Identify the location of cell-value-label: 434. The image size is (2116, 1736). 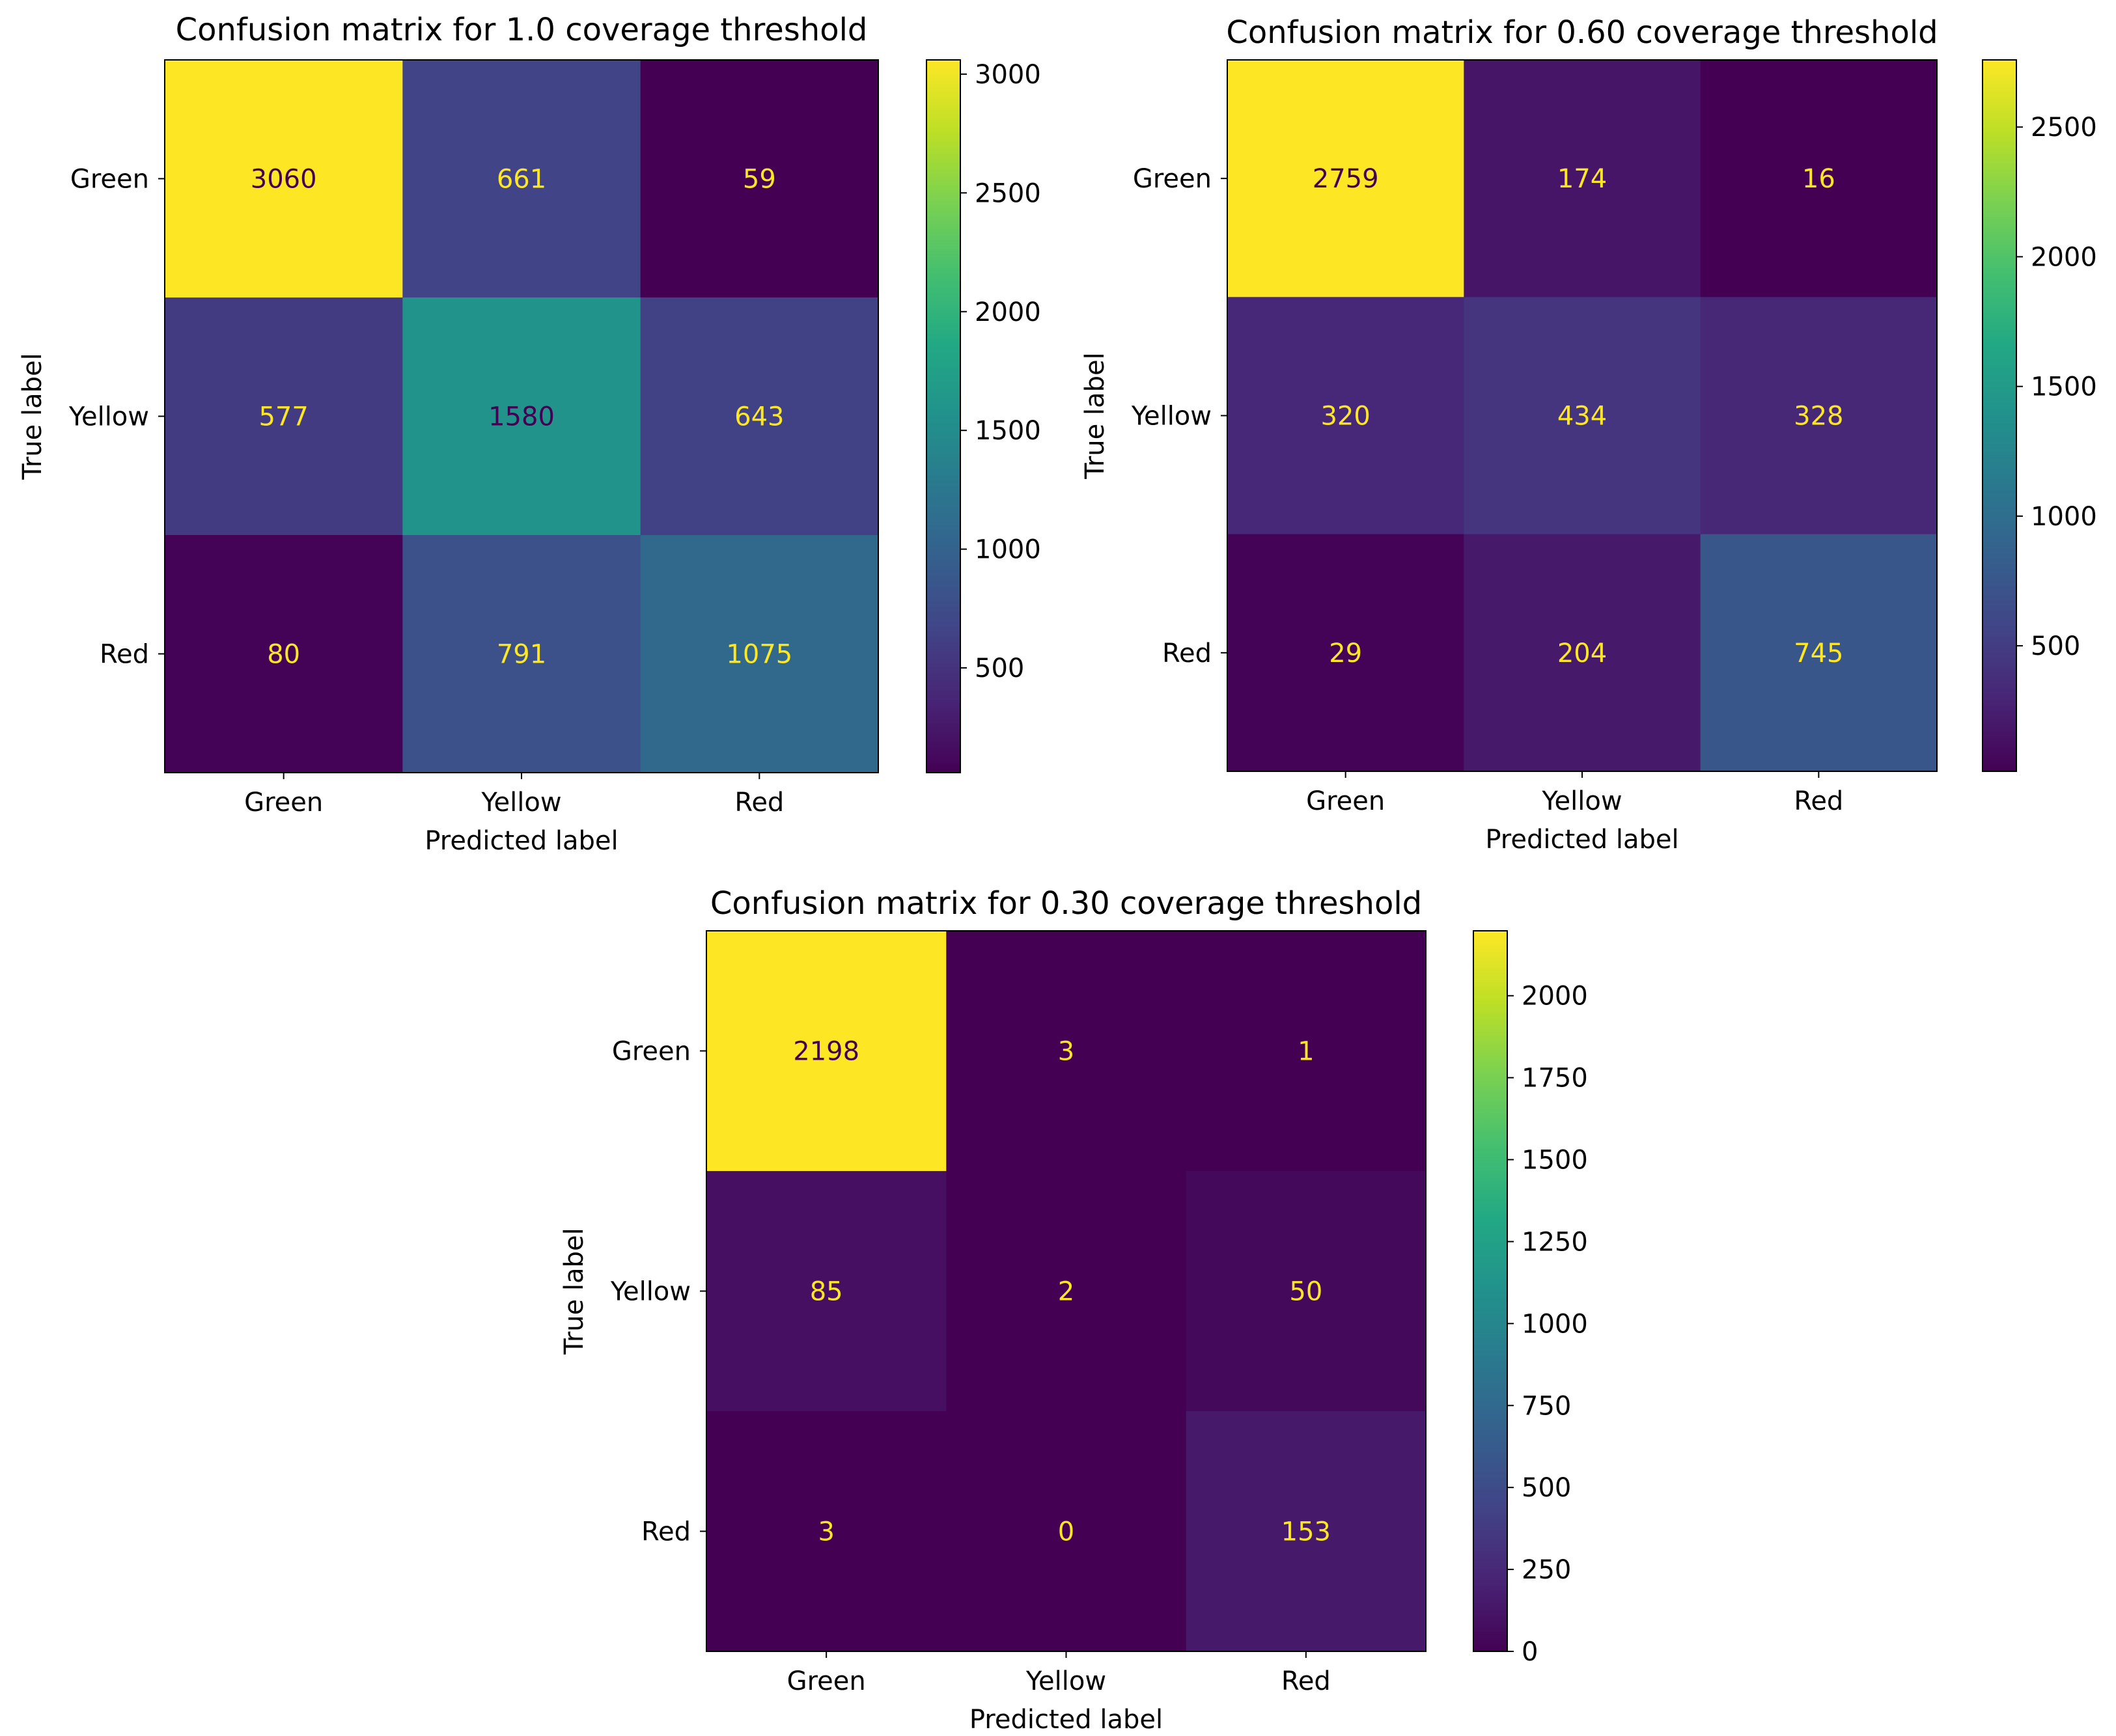
(1582, 417).